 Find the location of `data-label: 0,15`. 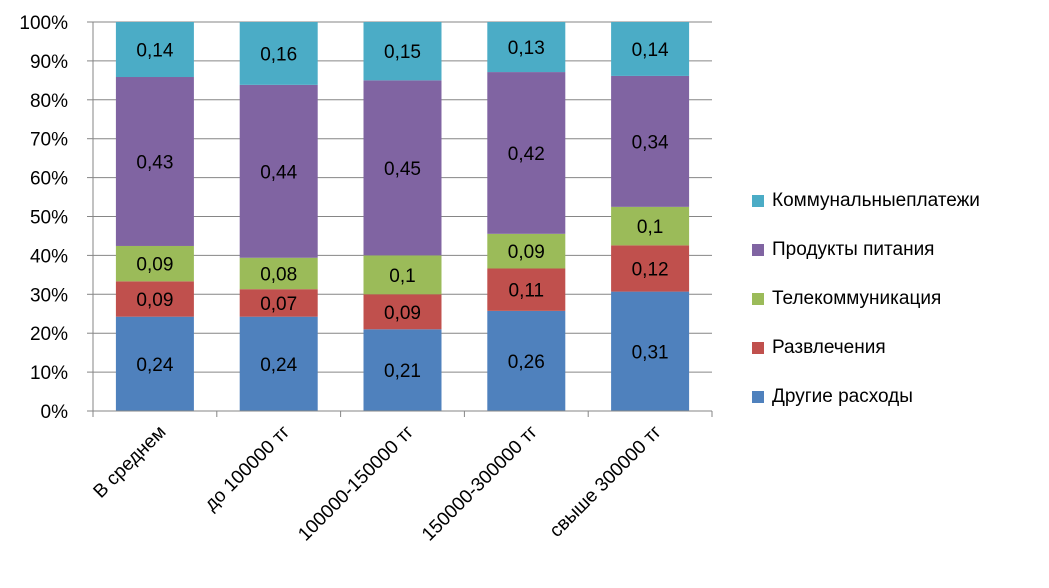

data-label: 0,15 is located at coordinates (402, 52).